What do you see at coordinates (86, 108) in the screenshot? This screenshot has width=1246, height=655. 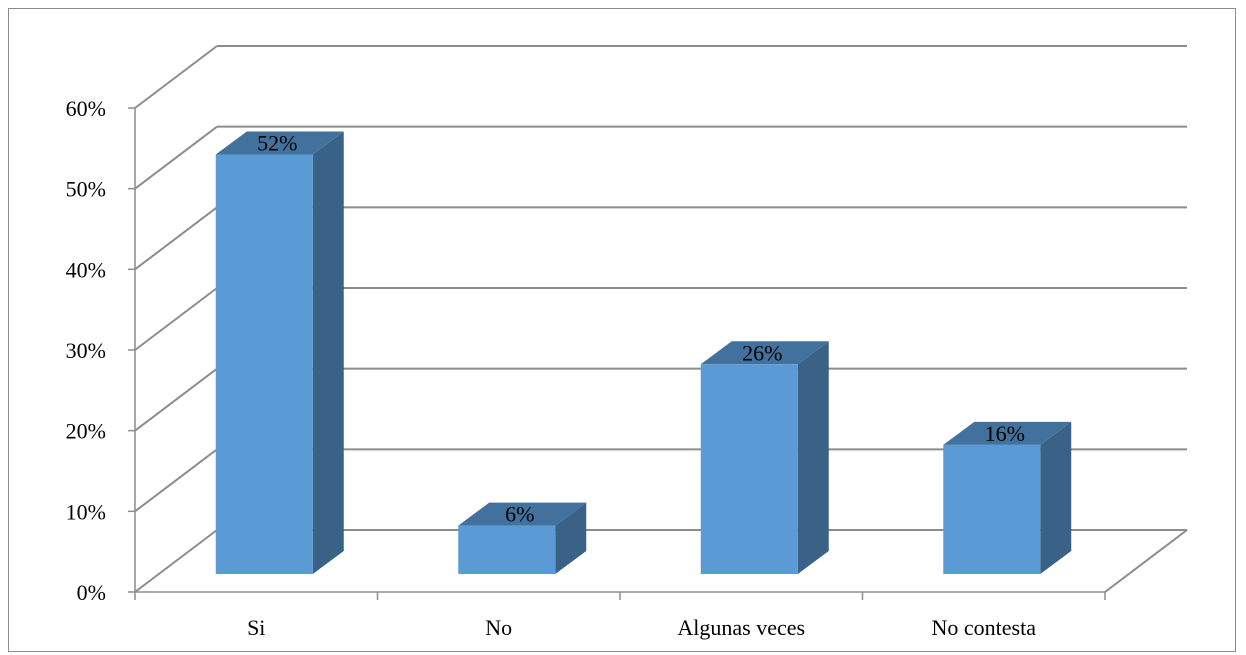 I see `y-tick-label: 60%` at bounding box center [86, 108].